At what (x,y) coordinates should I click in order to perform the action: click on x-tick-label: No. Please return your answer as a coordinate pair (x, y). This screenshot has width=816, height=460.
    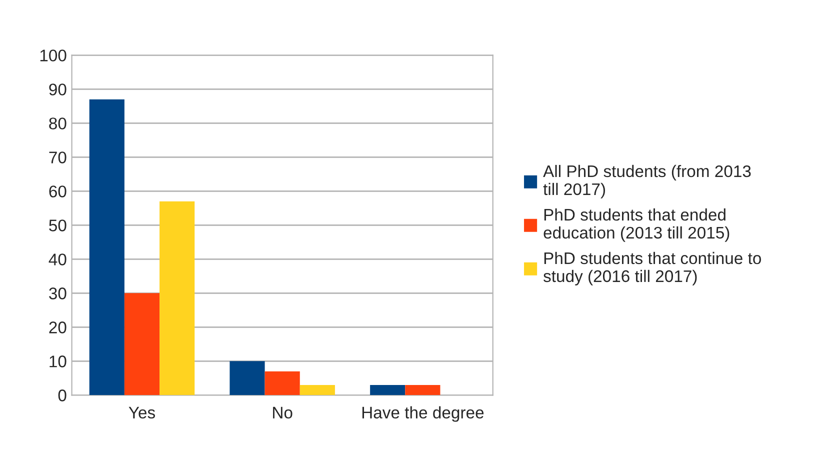
    Looking at the image, I should click on (282, 412).